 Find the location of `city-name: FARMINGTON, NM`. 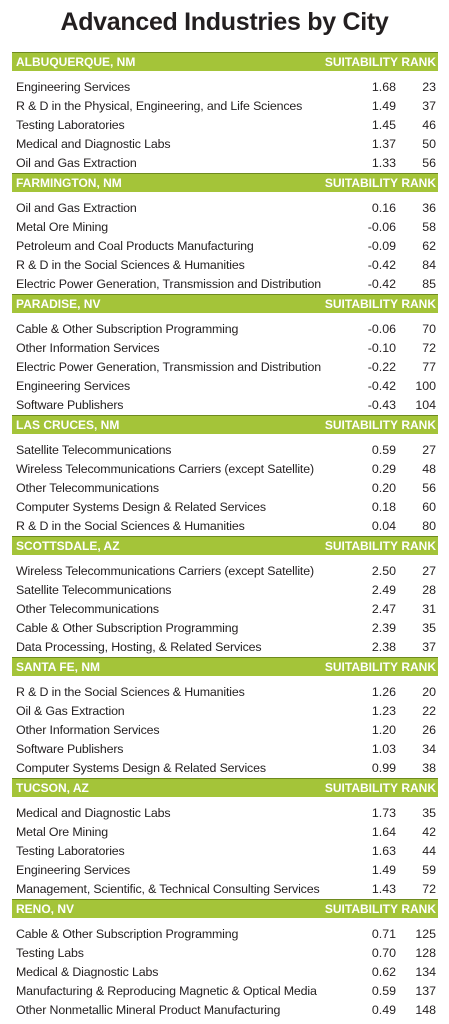

city-name: FARMINGTON, NM is located at coordinates (69, 183).